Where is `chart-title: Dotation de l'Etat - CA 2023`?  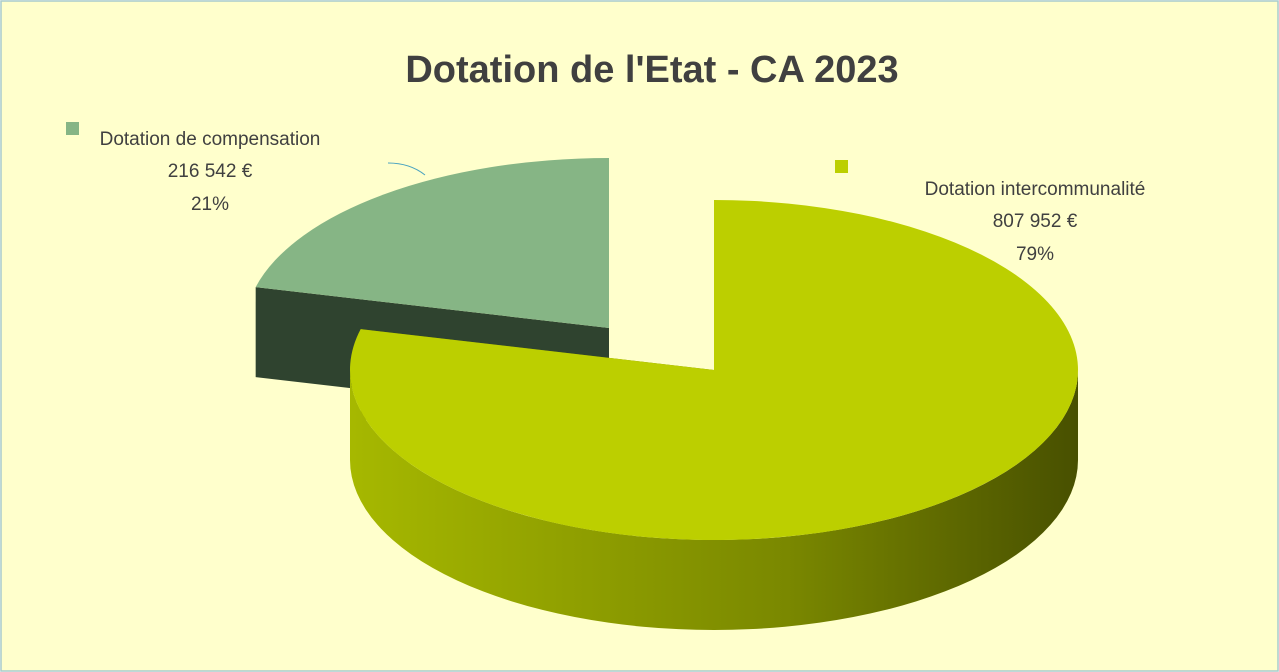 chart-title: Dotation de l'Etat - CA 2023 is located at coordinates (651, 70).